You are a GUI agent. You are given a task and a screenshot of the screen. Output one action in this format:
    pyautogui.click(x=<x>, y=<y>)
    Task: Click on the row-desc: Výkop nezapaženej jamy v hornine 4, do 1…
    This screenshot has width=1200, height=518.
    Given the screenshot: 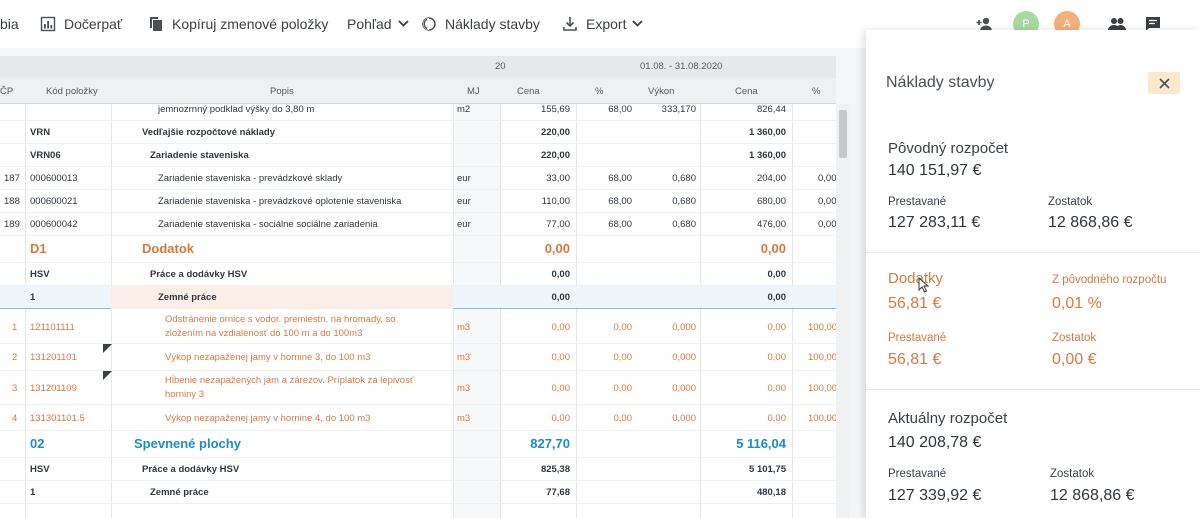 What is the action you would take?
    pyautogui.click(x=268, y=418)
    